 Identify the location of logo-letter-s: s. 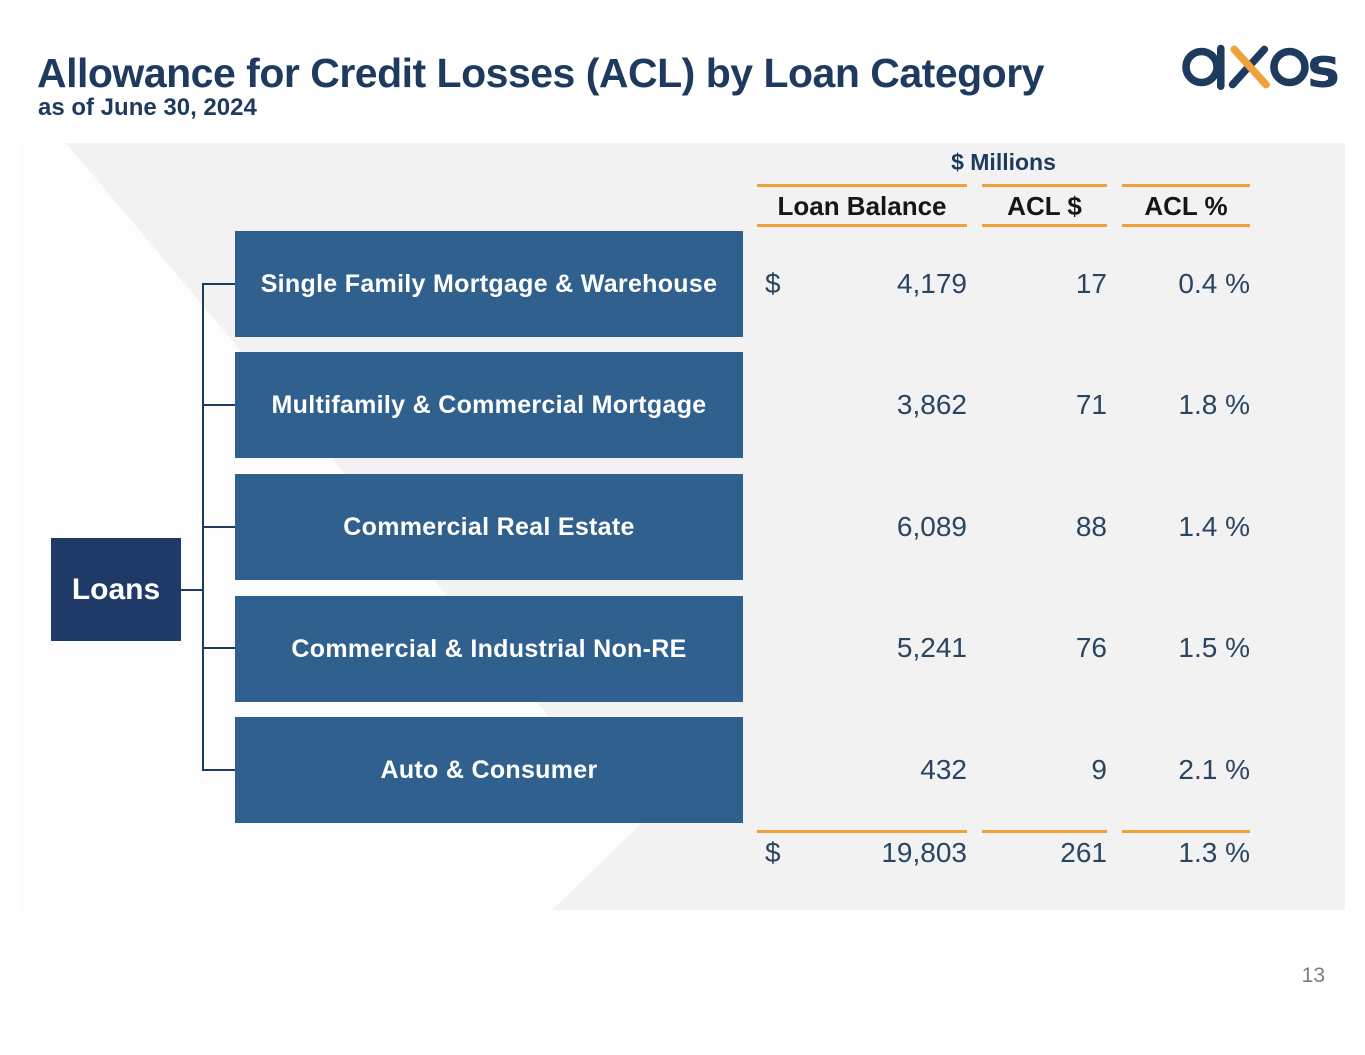
(1323, 67).